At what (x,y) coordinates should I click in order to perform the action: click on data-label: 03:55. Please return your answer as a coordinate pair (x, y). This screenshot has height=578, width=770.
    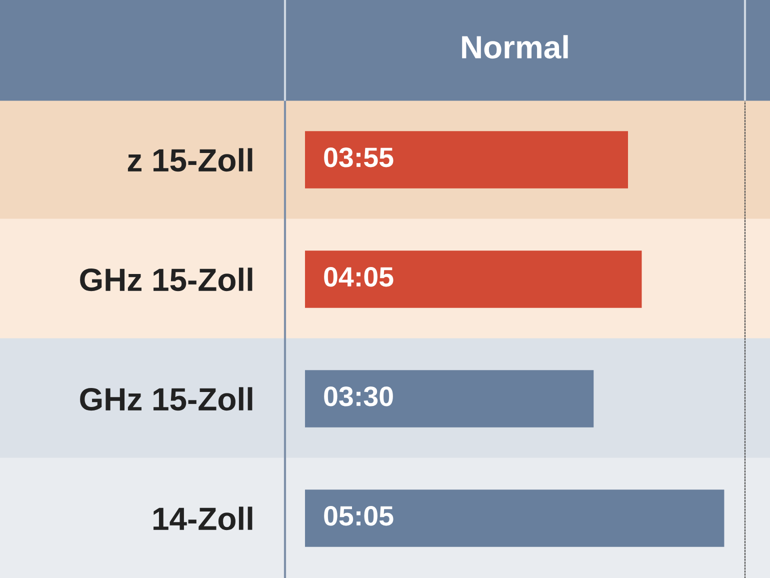
    Looking at the image, I should click on (359, 158).